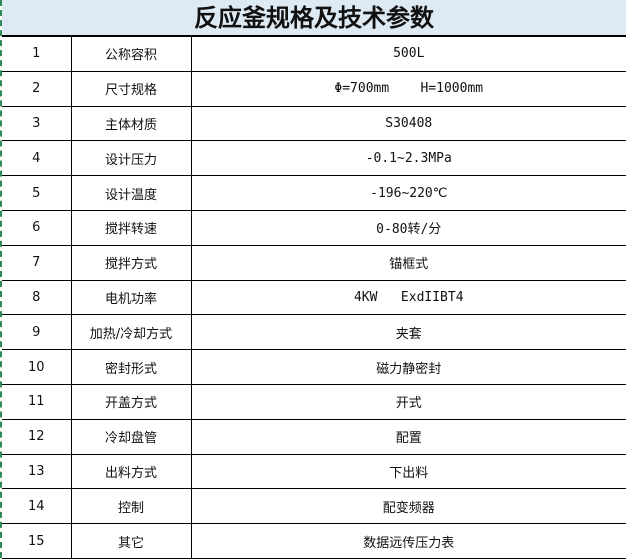 The height and width of the screenshot is (559, 626). What do you see at coordinates (408, 158) in the screenshot?
I see `parameter-value: -0.1~2.3MPa` at bounding box center [408, 158].